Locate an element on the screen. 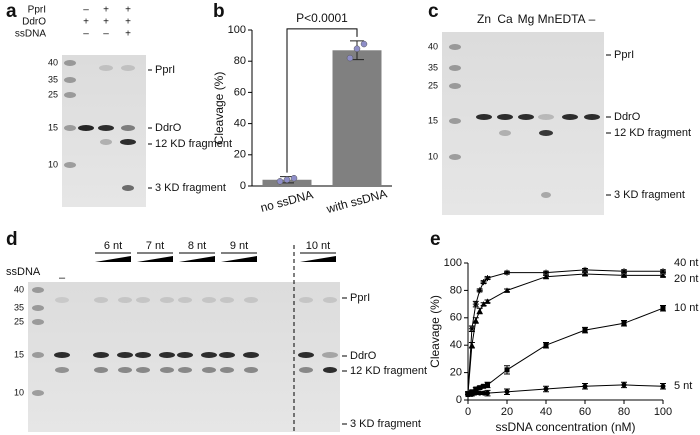 The width and height of the screenshot is (700, 435). x-tick-label: 20 is located at coordinates (507, 412).